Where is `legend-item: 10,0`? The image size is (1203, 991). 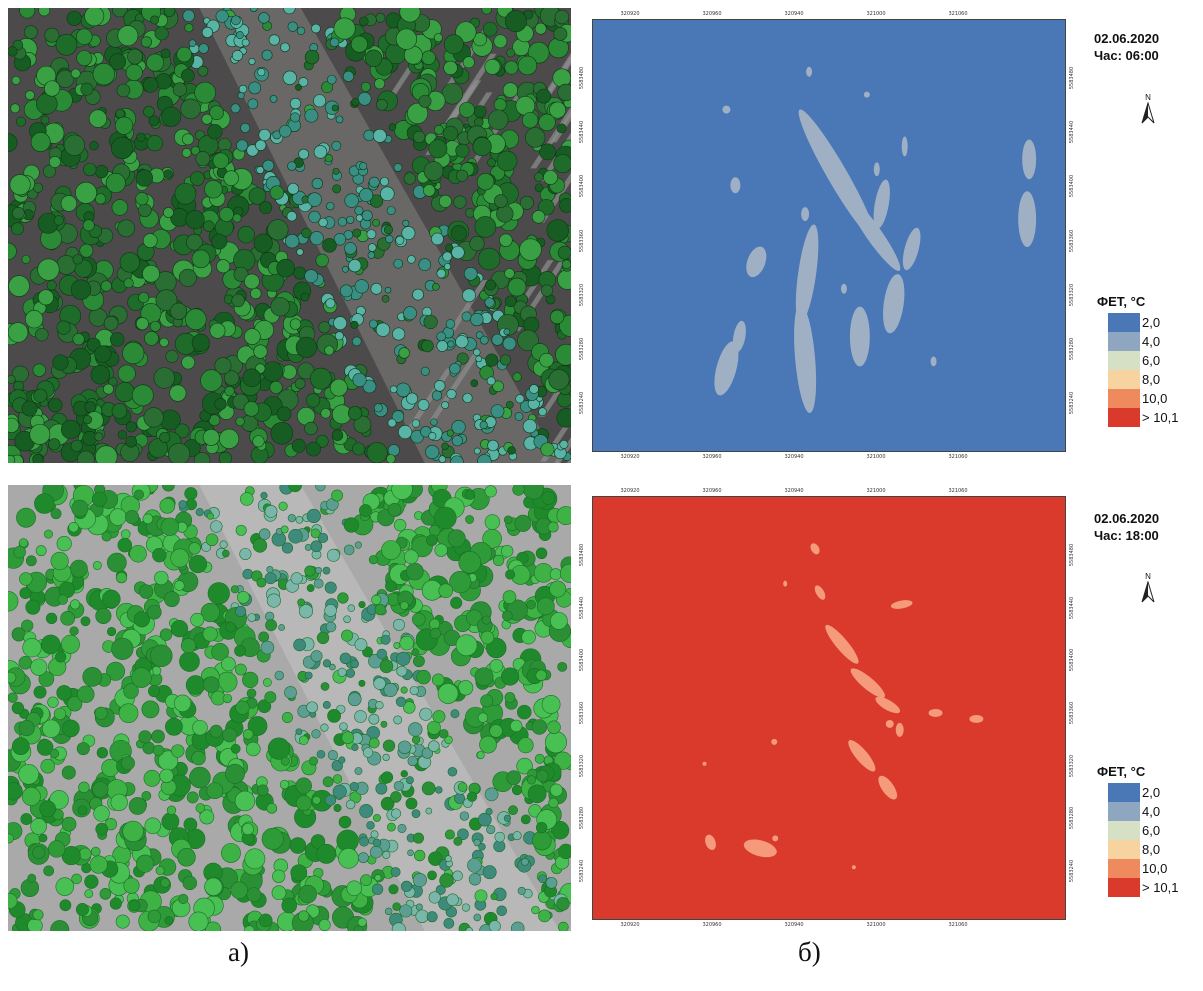
legend-item: 10,0 is located at coordinates (1155, 868).